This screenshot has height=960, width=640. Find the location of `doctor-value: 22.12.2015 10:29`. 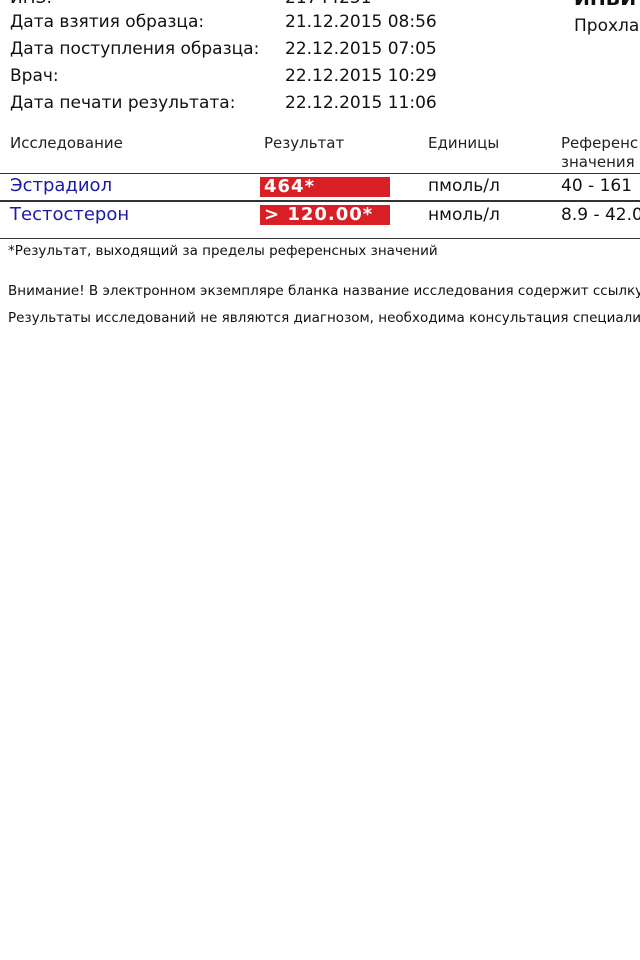

doctor-value: 22.12.2015 10:29 is located at coordinates (361, 76).